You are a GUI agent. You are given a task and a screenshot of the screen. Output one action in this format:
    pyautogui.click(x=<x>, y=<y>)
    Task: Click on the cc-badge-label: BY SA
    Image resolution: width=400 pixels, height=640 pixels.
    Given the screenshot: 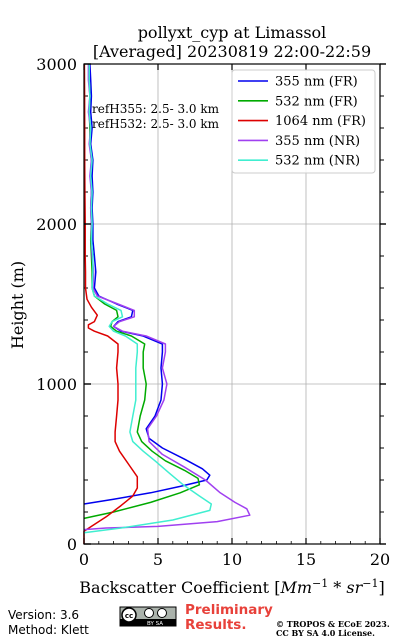 What is the action you would take?
    pyautogui.click(x=155, y=624)
    